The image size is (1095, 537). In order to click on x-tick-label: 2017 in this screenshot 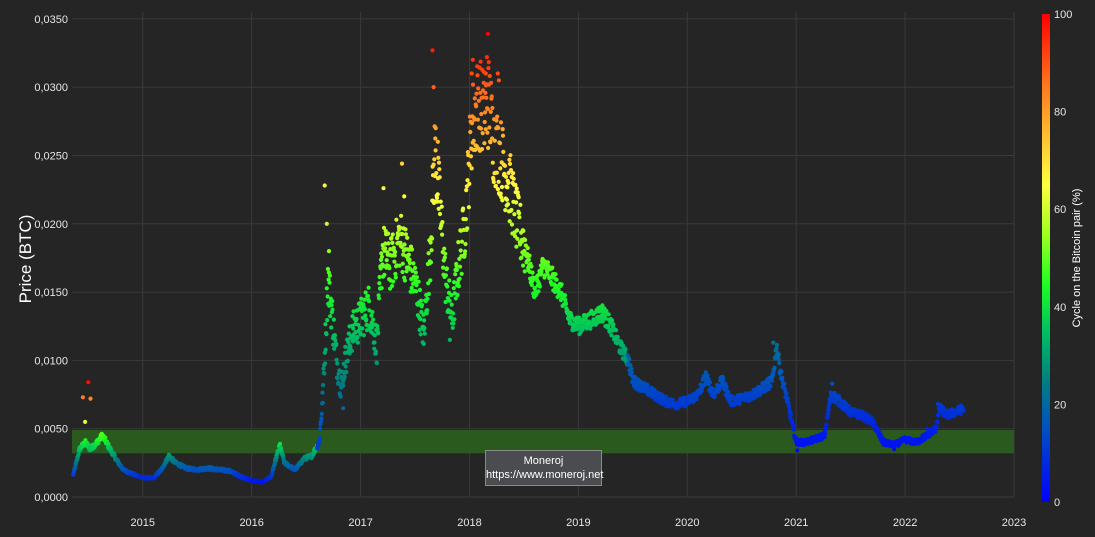, I will do `click(360, 523)`.